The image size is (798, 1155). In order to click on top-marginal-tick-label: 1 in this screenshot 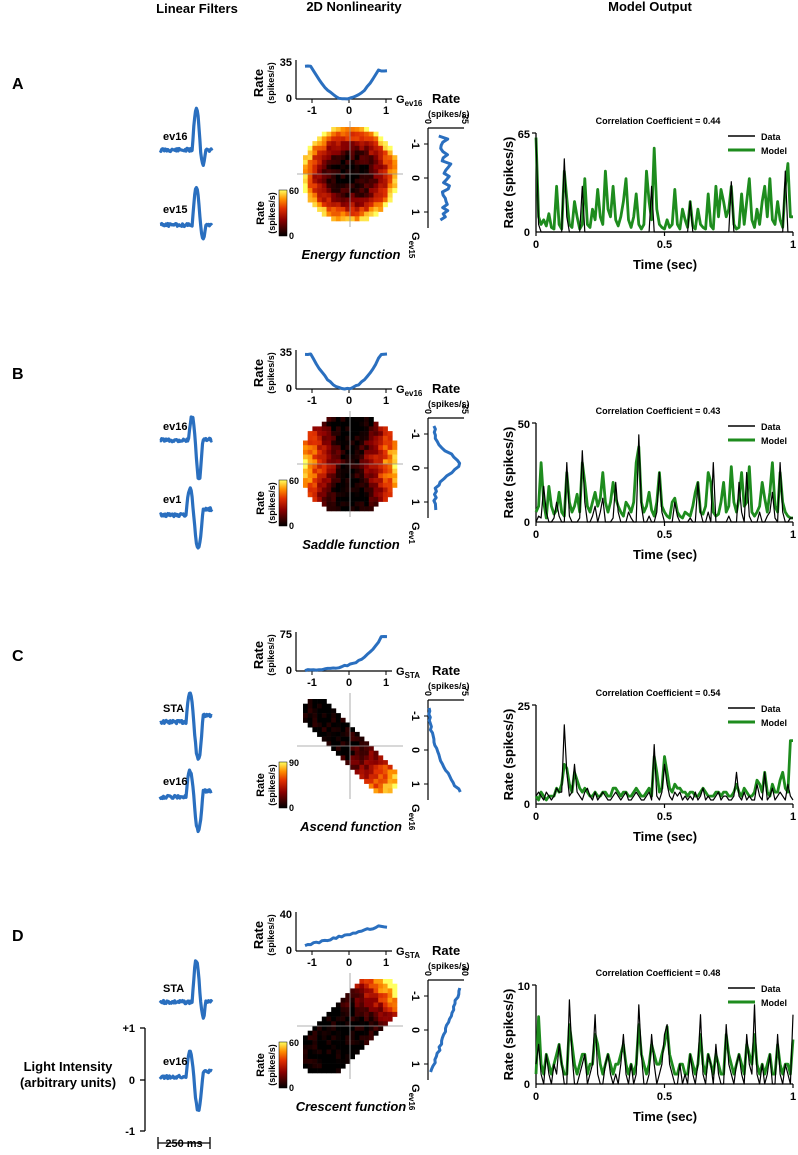, I will do `click(386, 963)`.